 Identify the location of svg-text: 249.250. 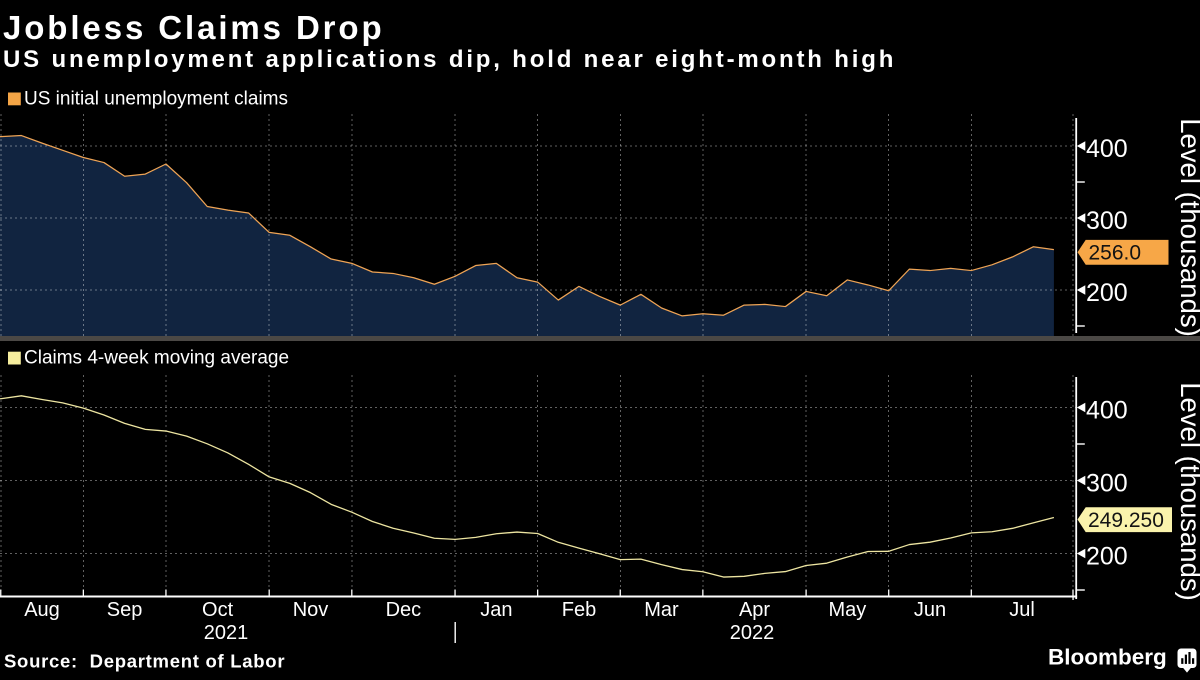
(1126, 520).